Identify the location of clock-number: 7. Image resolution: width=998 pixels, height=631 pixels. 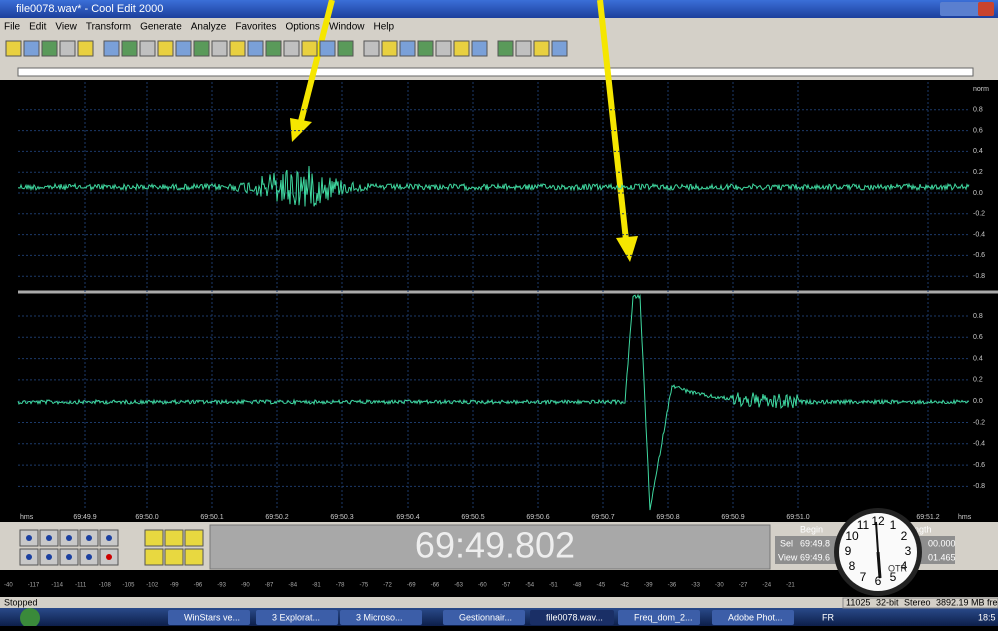
(863, 577).